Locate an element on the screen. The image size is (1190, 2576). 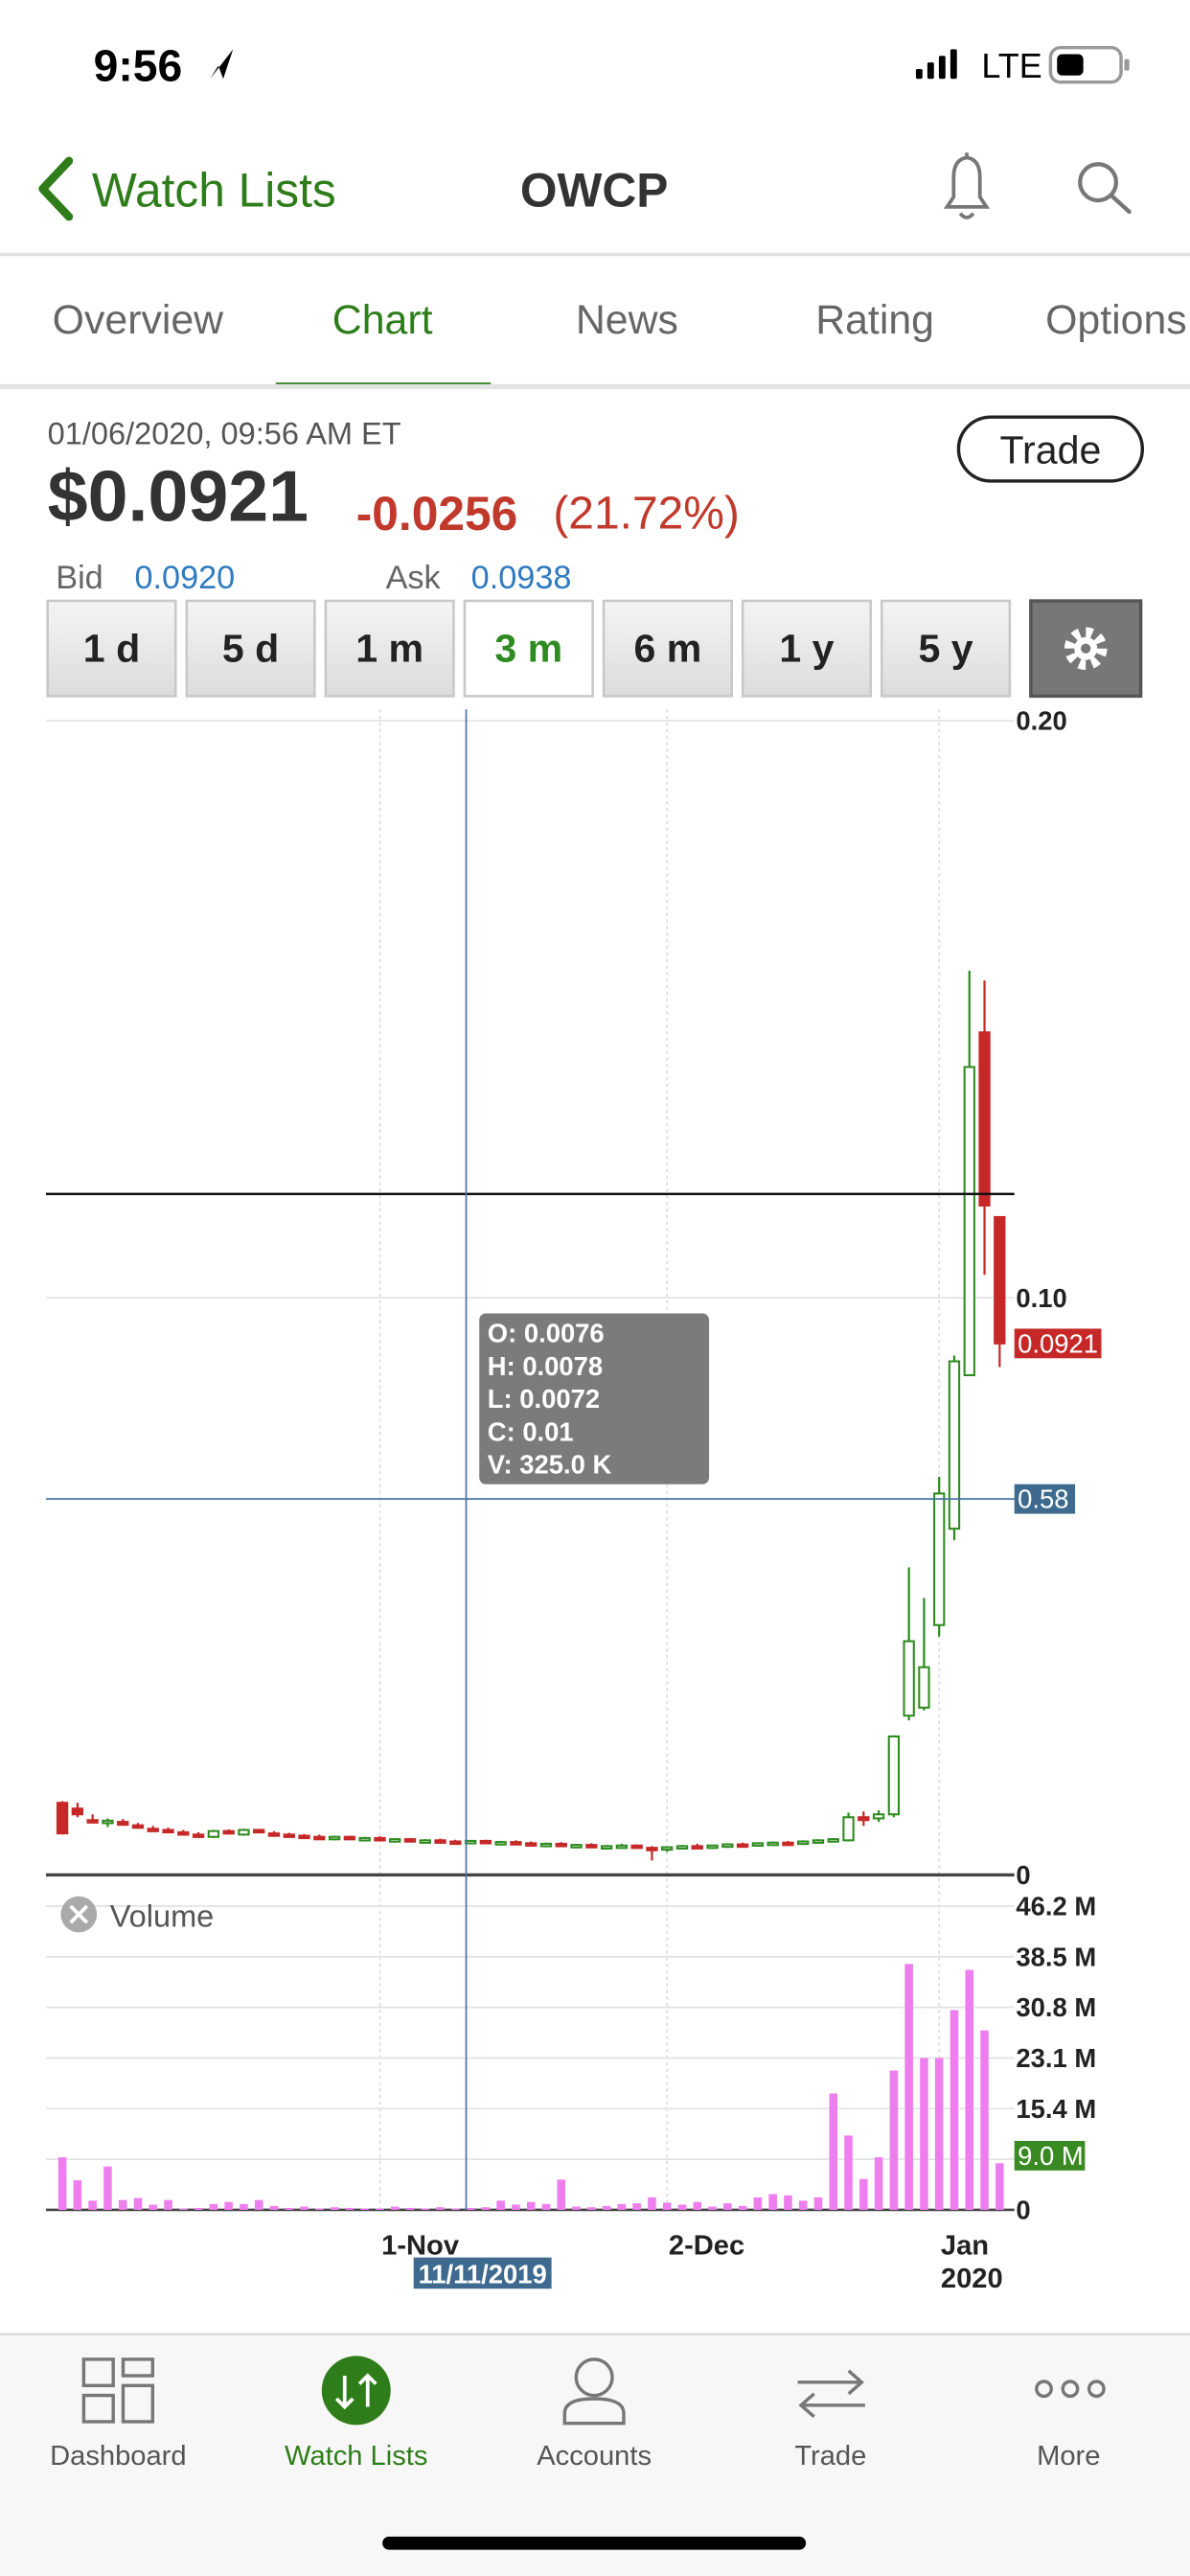
range-button-label: 1 m is located at coordinates (389, 649).